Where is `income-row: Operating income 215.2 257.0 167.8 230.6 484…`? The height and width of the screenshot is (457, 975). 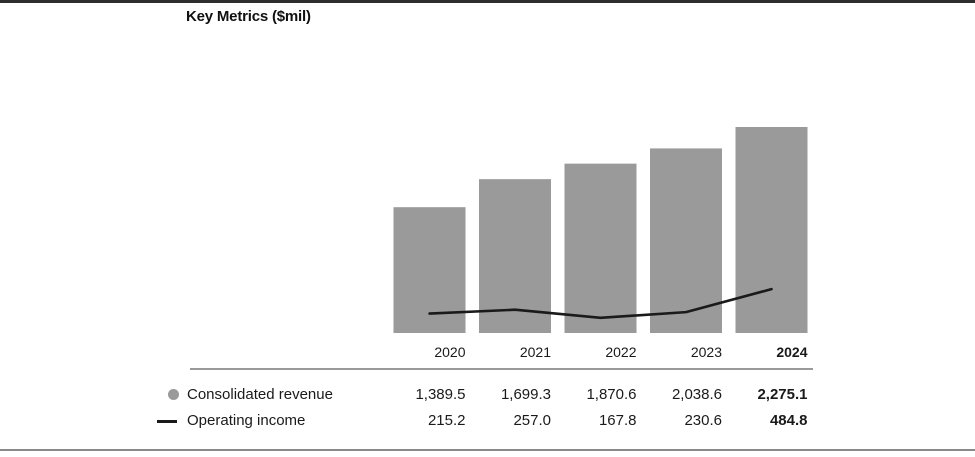 income-row: Operating income 215.2 257.0 167.8 230.6 484… is located at coordinates (487, 420).